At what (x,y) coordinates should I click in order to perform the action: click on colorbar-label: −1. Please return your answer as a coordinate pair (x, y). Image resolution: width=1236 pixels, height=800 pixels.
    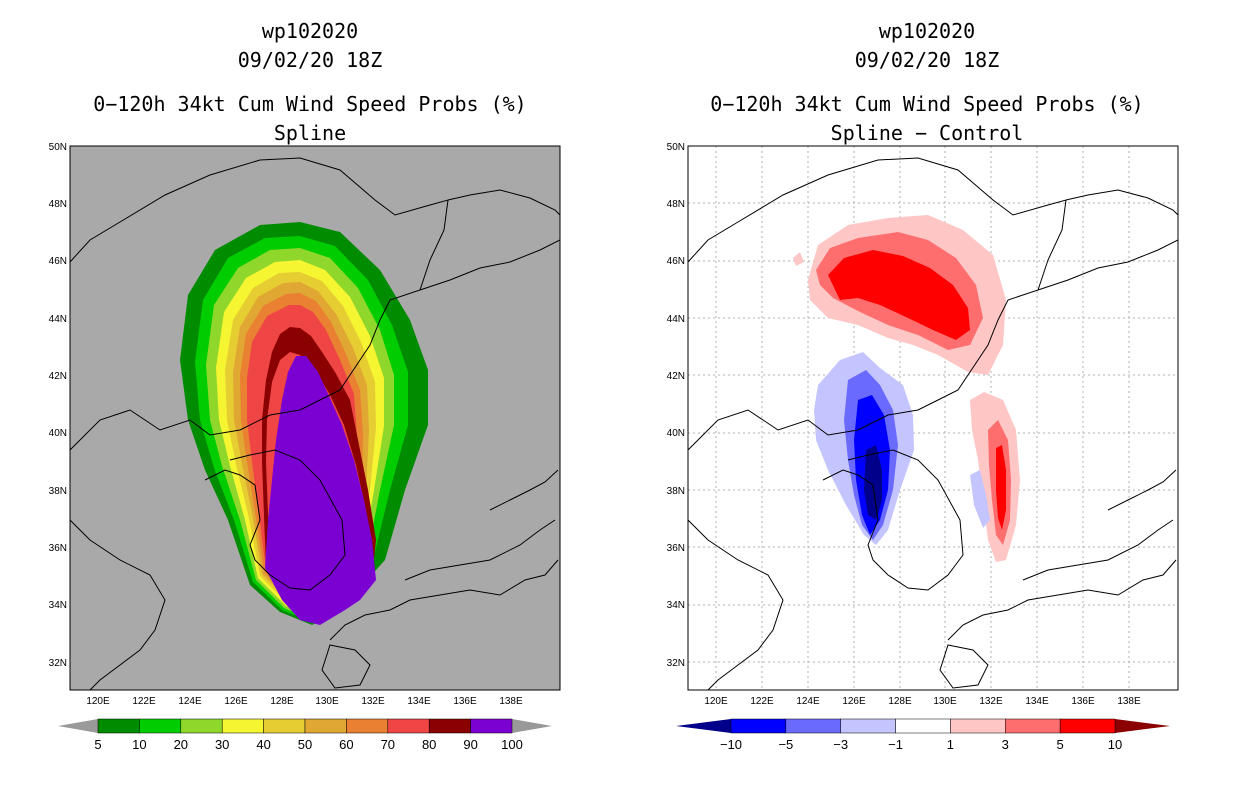
    Looking at the image, I should click on (895, 744).